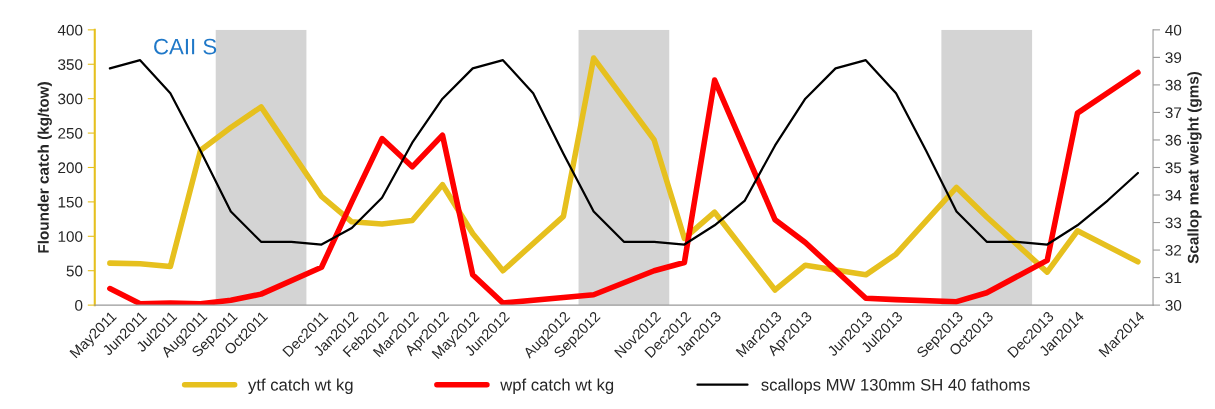  I want to click on legend-label: wpf catch wt kg, so click(557, 386).